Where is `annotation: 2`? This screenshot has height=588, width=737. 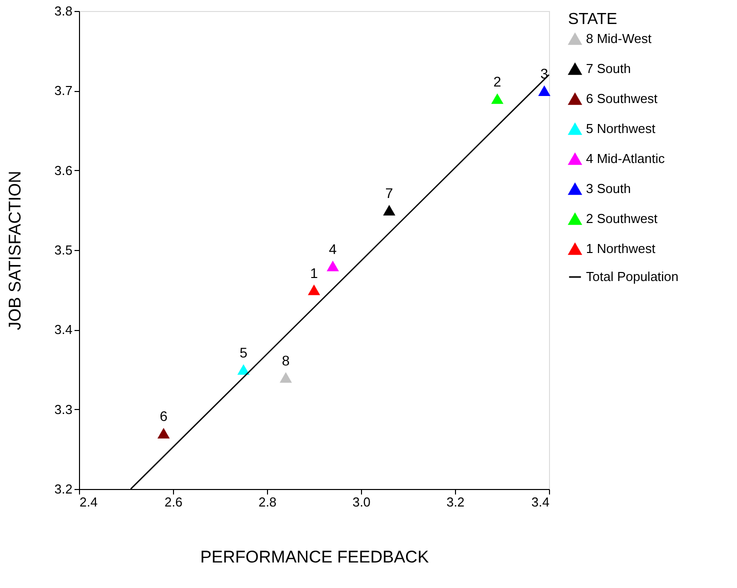 annotation: 2 is located at coordinates (497, 82).